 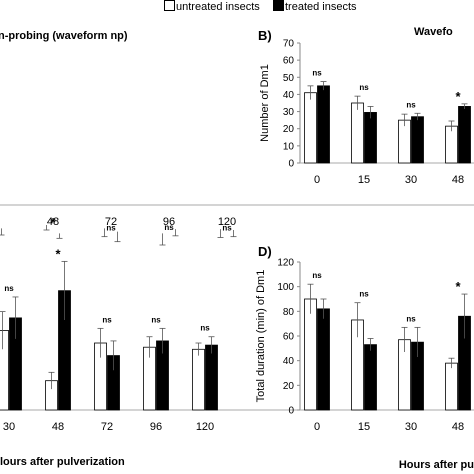 I want to click on panel-c-x-tick-label-4: 120, so click(x=205, y=427).